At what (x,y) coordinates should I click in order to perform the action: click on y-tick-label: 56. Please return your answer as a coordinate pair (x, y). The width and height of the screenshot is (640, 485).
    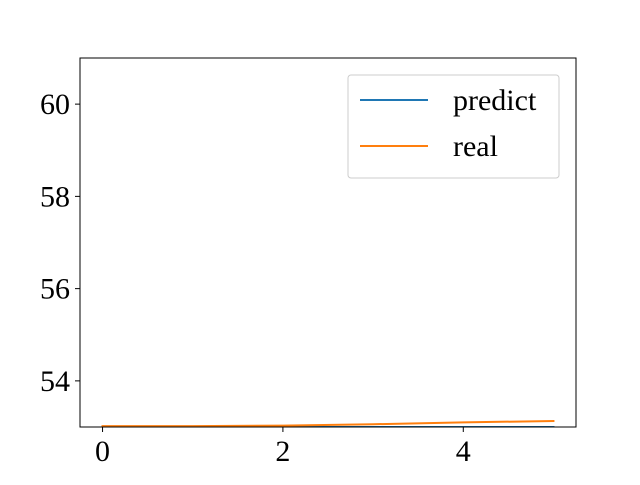
    Looking at the image, I should click on (55, 289).